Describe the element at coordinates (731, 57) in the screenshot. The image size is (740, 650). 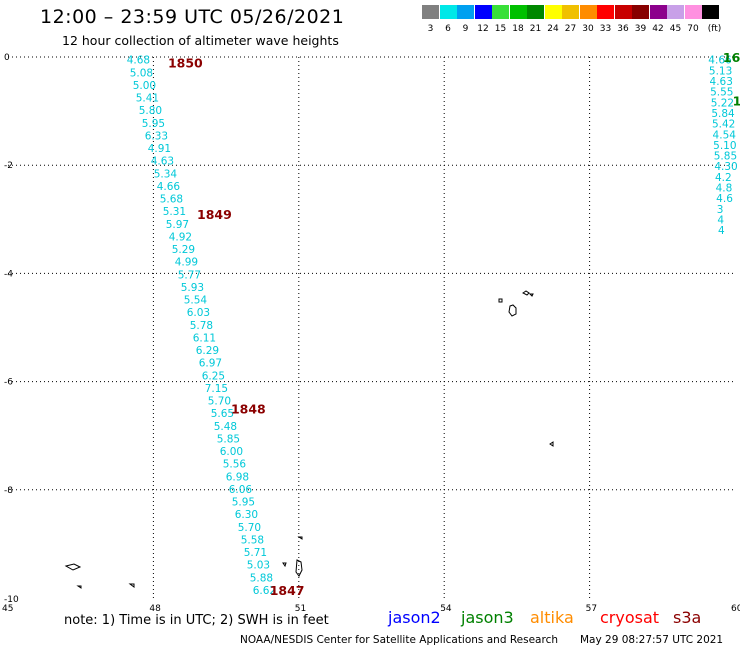
I see `pass-number-label: 163` at that location.